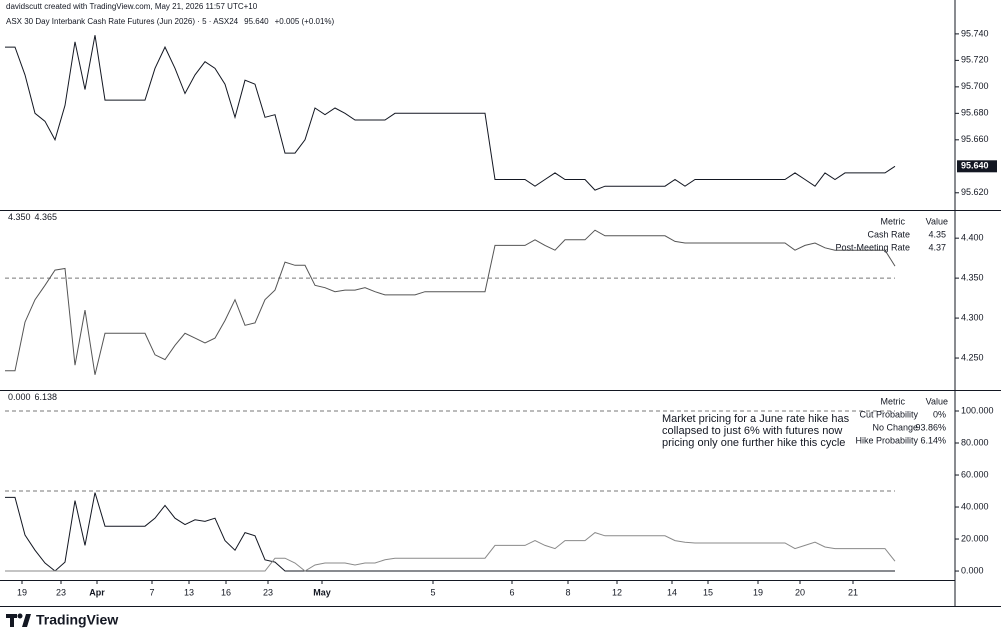  I want to click on y-tick-label: 4.350, so click(972, 278).